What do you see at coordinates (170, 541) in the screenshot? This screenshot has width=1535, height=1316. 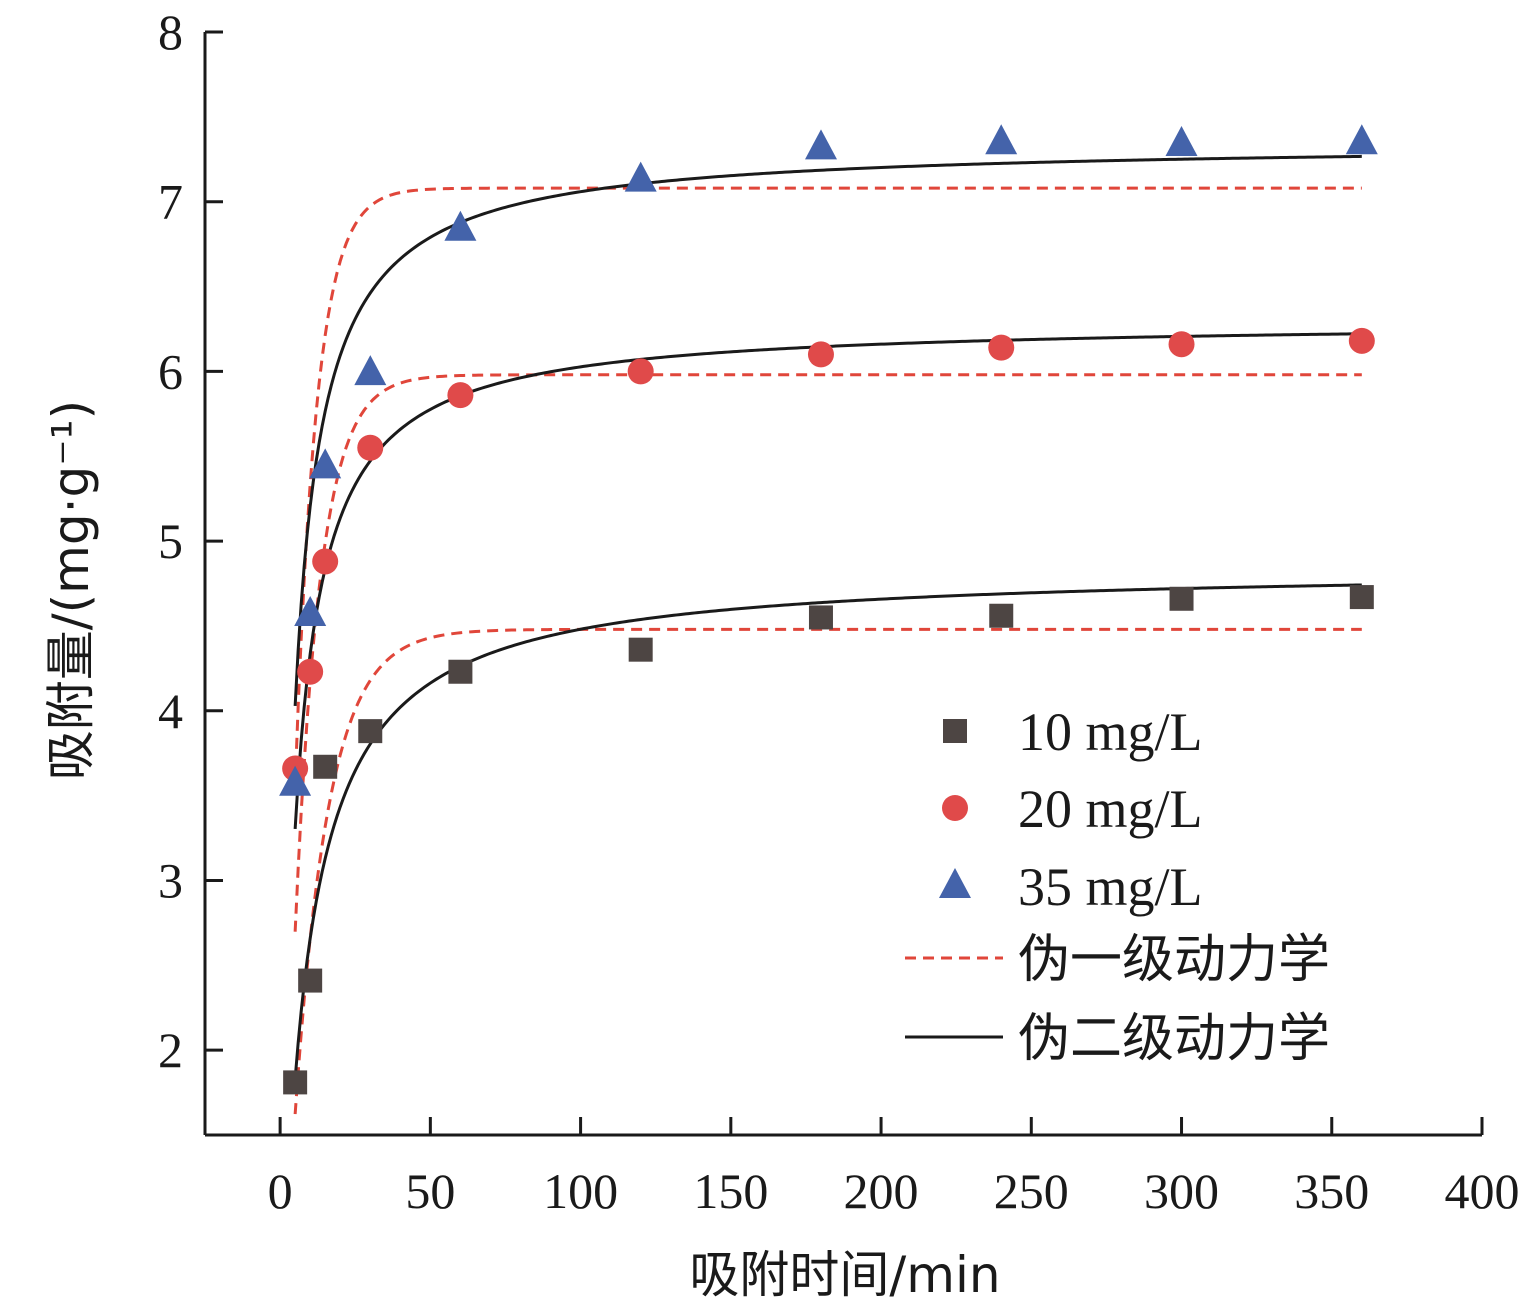 I see `y-tick-label: 5` at bounding box center [170, 541].